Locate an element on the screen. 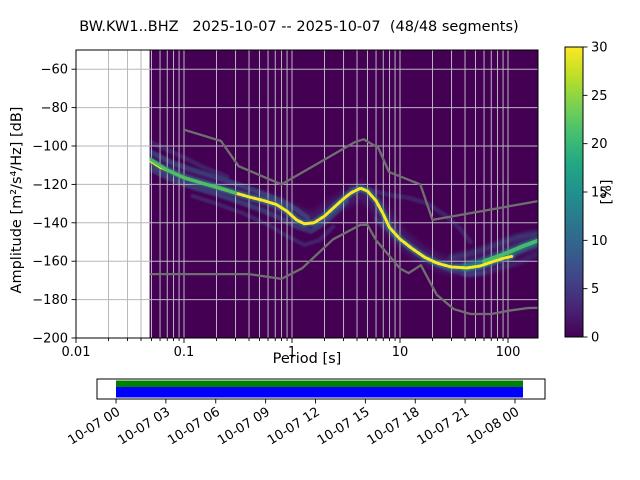 The height and width of the screenshot is (480, 640). x-tick-label: 1 is located at coordinates (292, 352).